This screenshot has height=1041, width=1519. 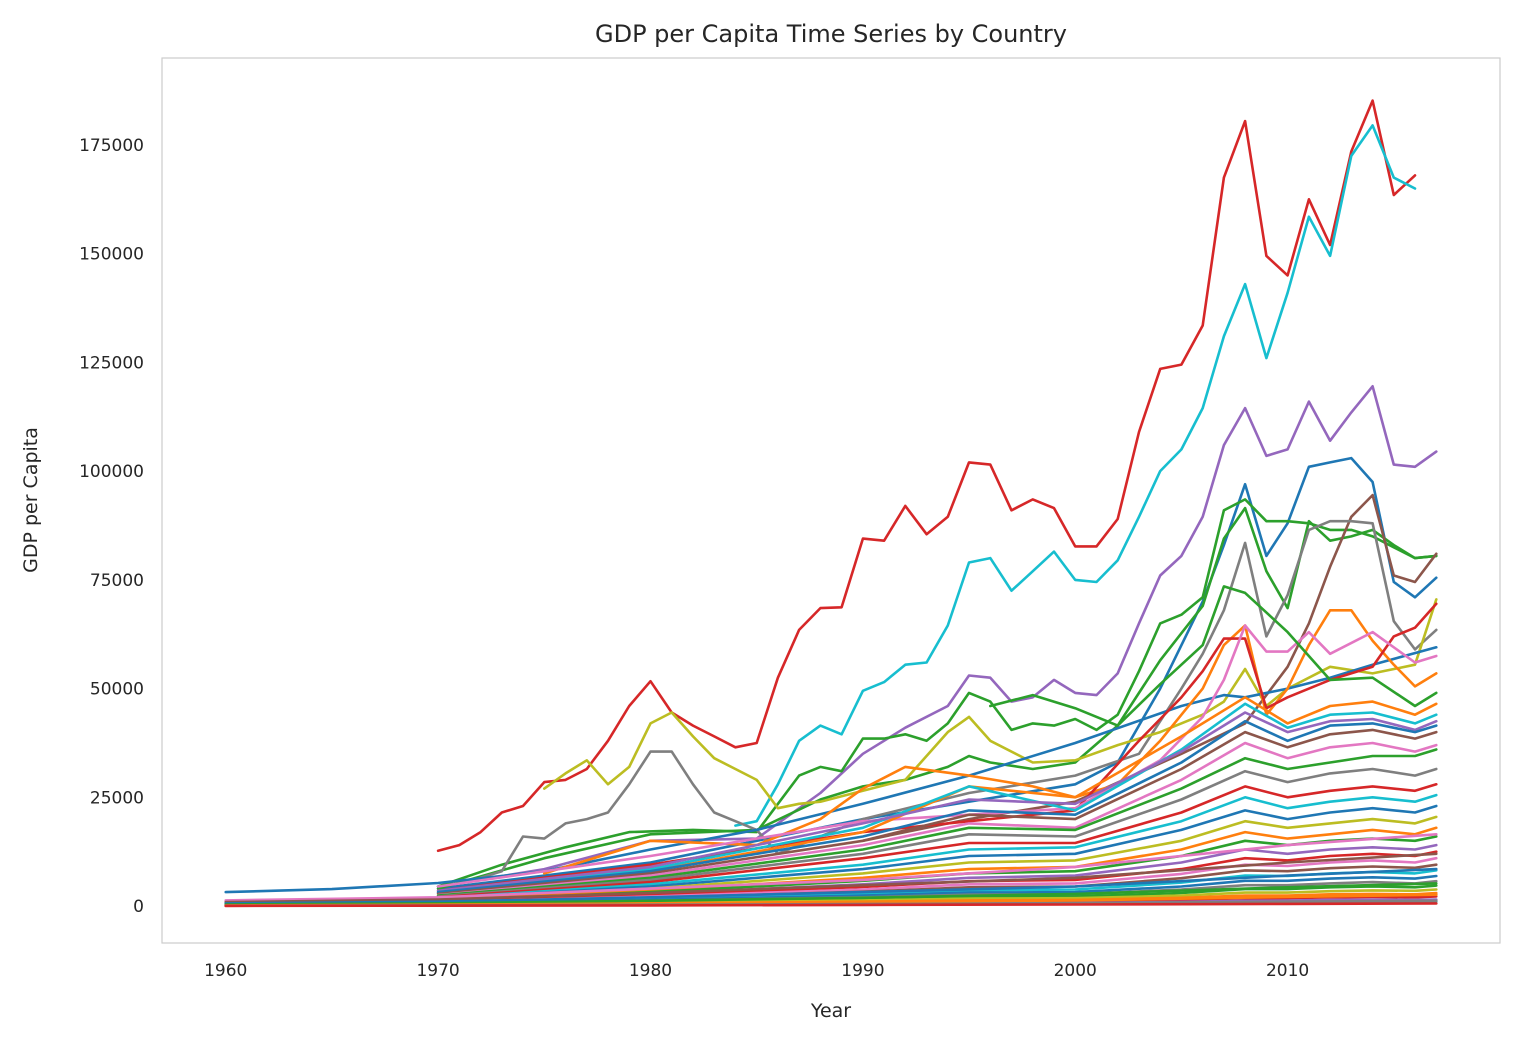 I want to click on x-tick-label: 1980, so click(x=650, y=971).